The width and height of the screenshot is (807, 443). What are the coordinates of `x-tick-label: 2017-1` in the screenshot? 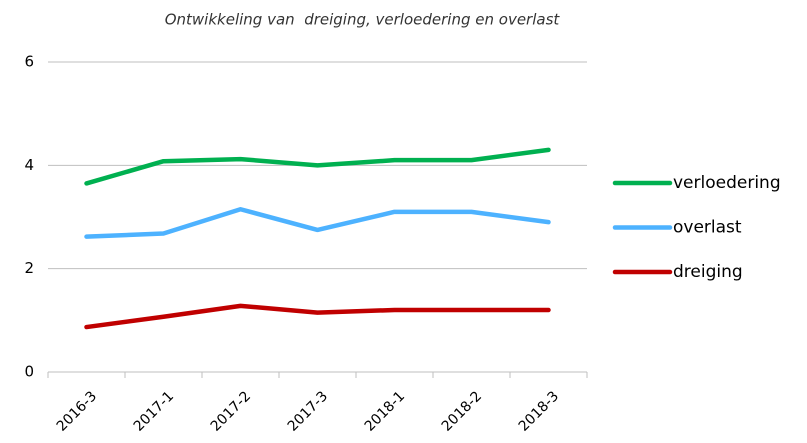 It's located at (154, 411).